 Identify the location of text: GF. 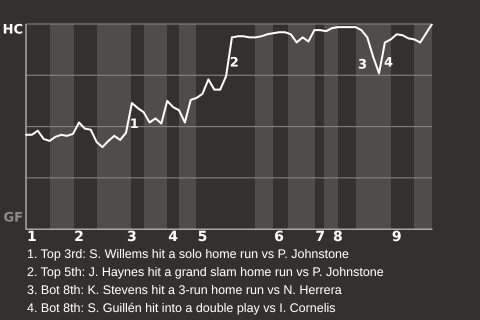
(13, 218).